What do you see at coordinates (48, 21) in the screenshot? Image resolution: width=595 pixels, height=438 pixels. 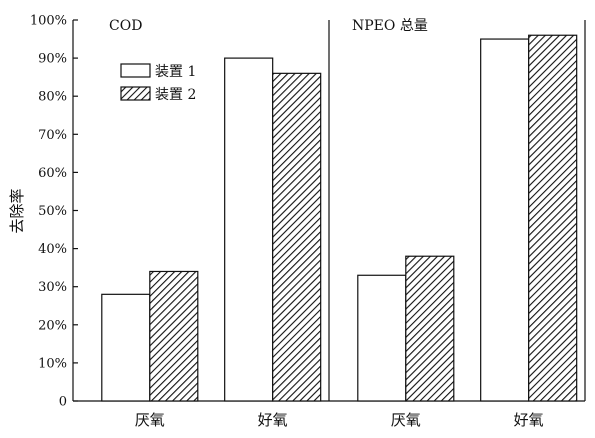 I see `y-tick-label: 100%` at bounding box center [48, 21].